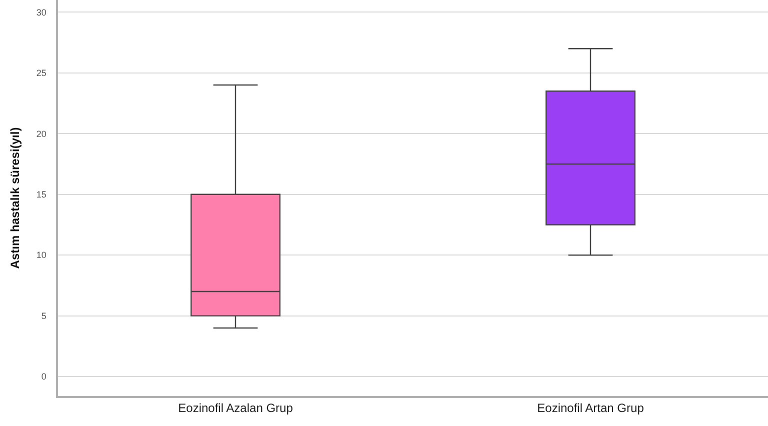 Image resolution: width=768 pixels, height=426 pixels. Describe the element at coordinates (590, 408) in the screenshot. I see `x-tick-label: Eozinofil Artan Grup` at that location.